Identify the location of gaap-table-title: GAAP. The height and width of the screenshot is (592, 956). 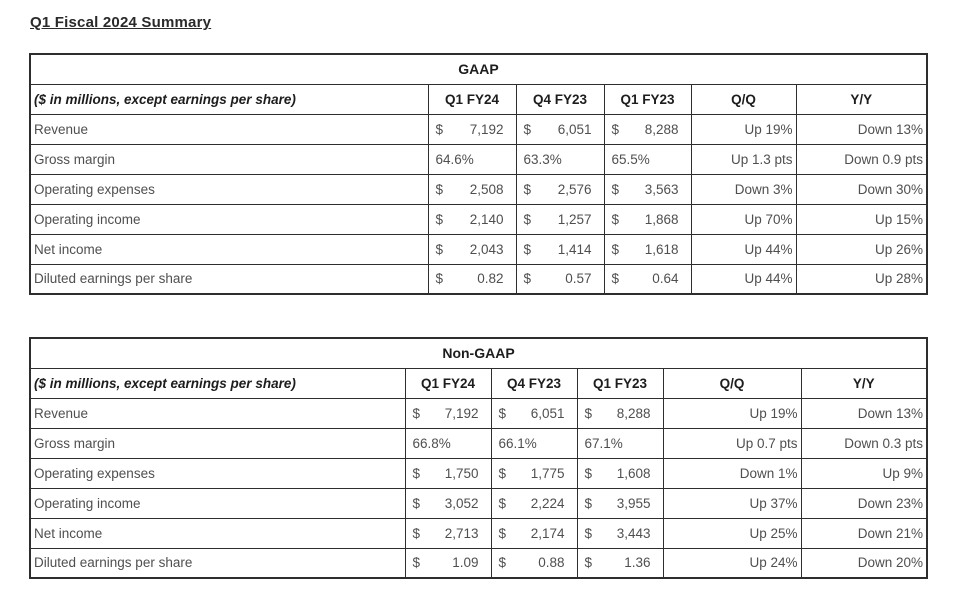
(478, 69).